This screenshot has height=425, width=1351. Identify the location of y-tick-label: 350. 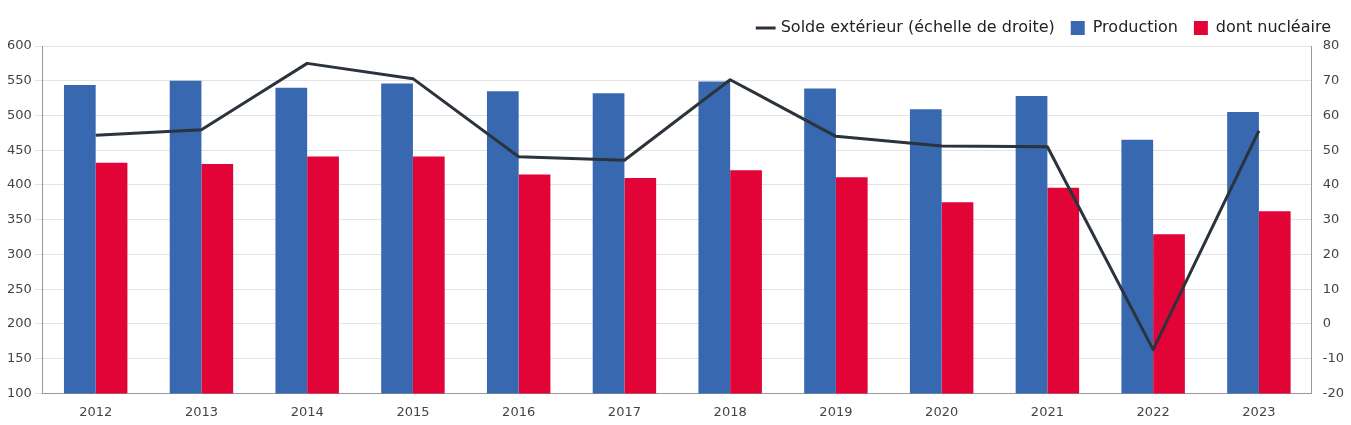
(19, 219).